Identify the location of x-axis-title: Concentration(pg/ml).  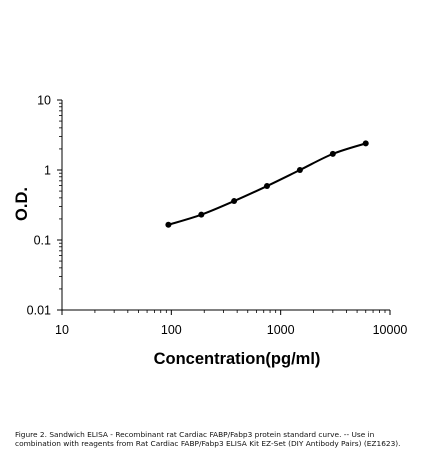
(237, 359).